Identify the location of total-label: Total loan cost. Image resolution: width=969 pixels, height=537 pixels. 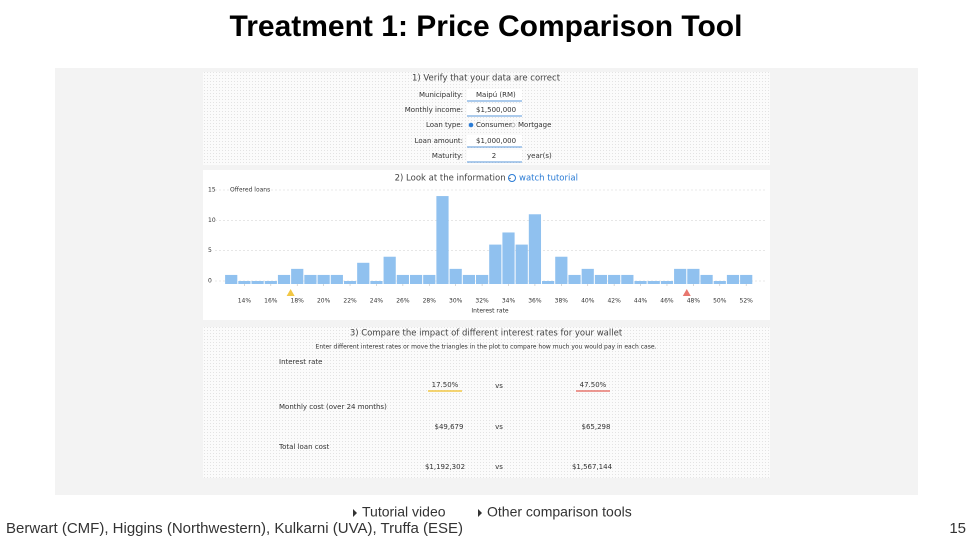
(304, 447).